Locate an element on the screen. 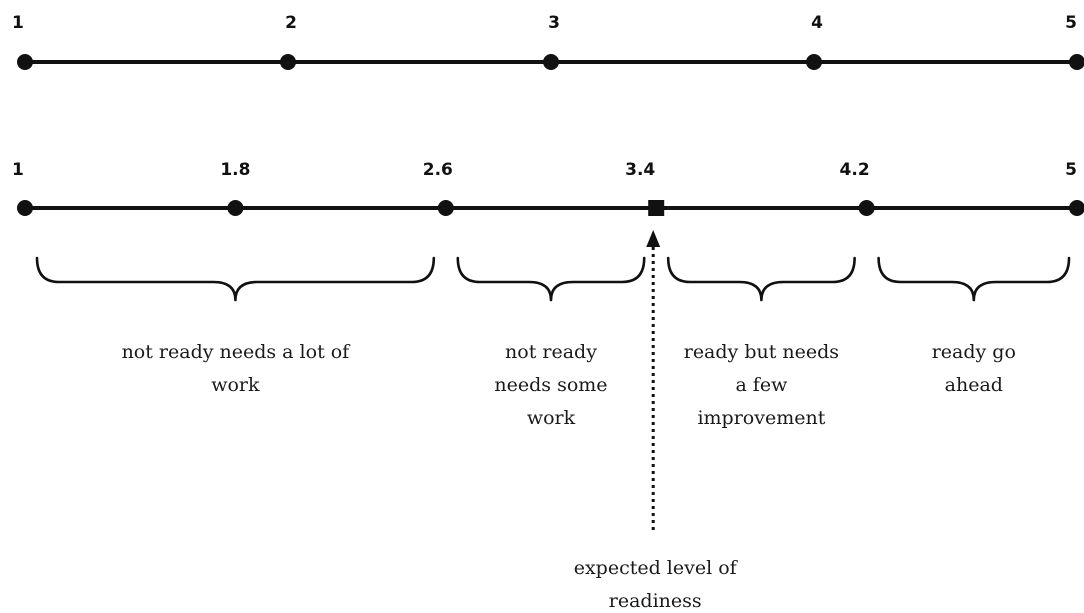 The width and height of the screenshot is (1084, 613). scale-2-point-2.6 is located at coordinates (445, 208).